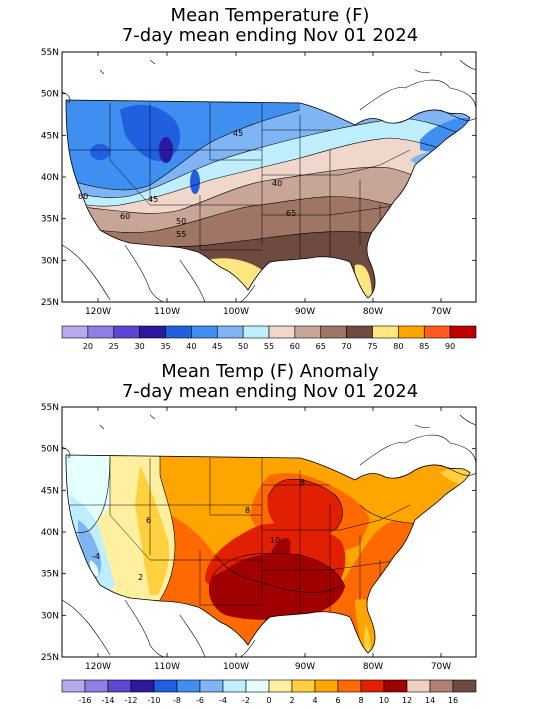 This screenshot has width=540, height=709. Describe the element at coordinates (291, 700) in the screenshot. I see `colorbar-label: 2` at that location.